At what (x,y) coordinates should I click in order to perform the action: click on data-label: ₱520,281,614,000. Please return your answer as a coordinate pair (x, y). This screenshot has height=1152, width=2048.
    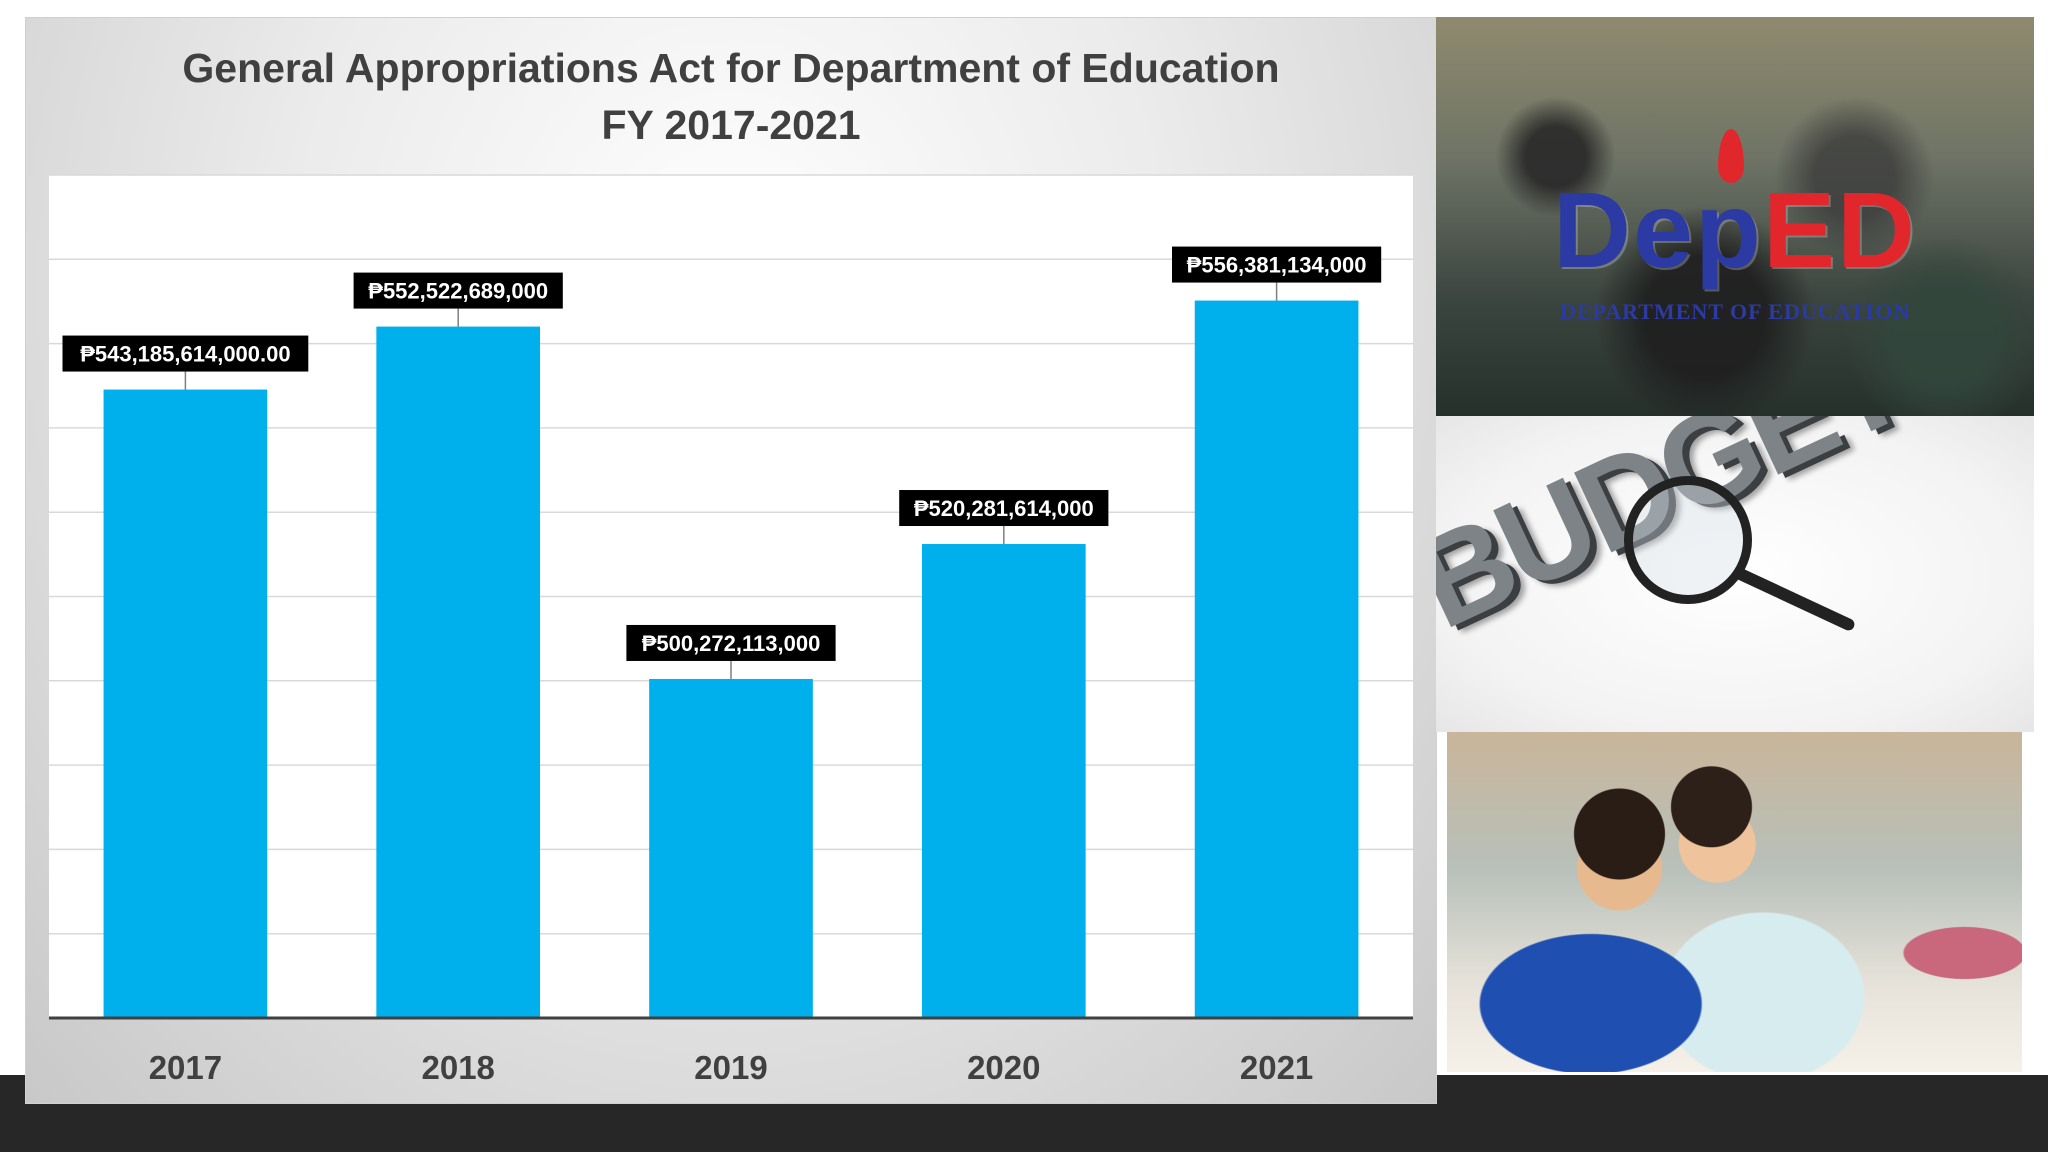
    Looking at the image, I should click on (1004, 508).